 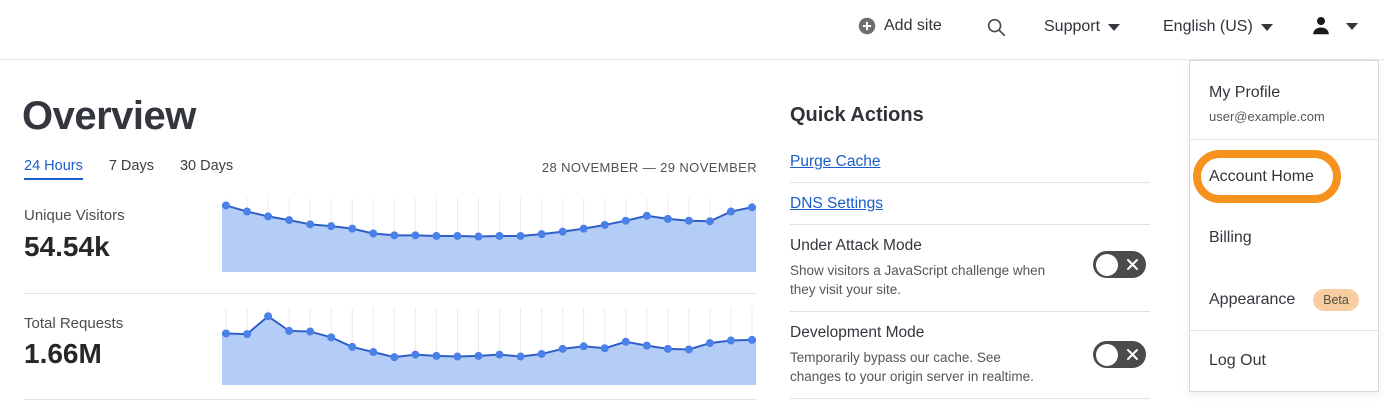 I want to click on support-label: Support, so click(x=1072, y=26).